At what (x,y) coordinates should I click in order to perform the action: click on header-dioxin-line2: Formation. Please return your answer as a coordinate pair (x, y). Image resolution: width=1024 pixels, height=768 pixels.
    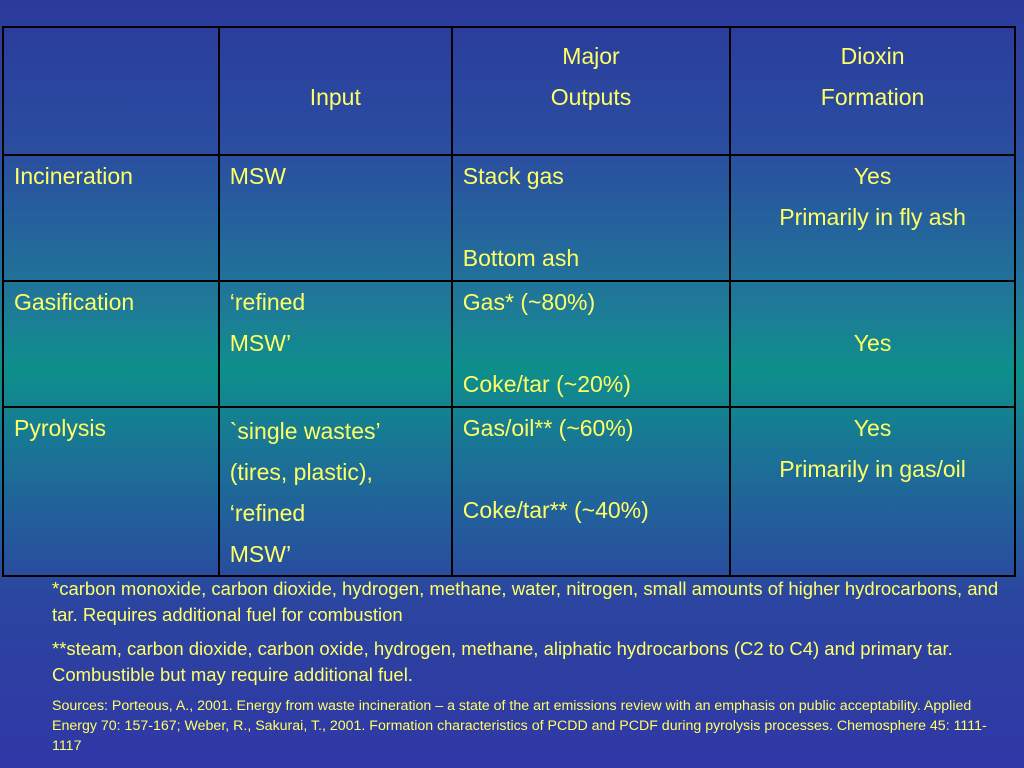
    Looking at the image, I should click on (872, 97).